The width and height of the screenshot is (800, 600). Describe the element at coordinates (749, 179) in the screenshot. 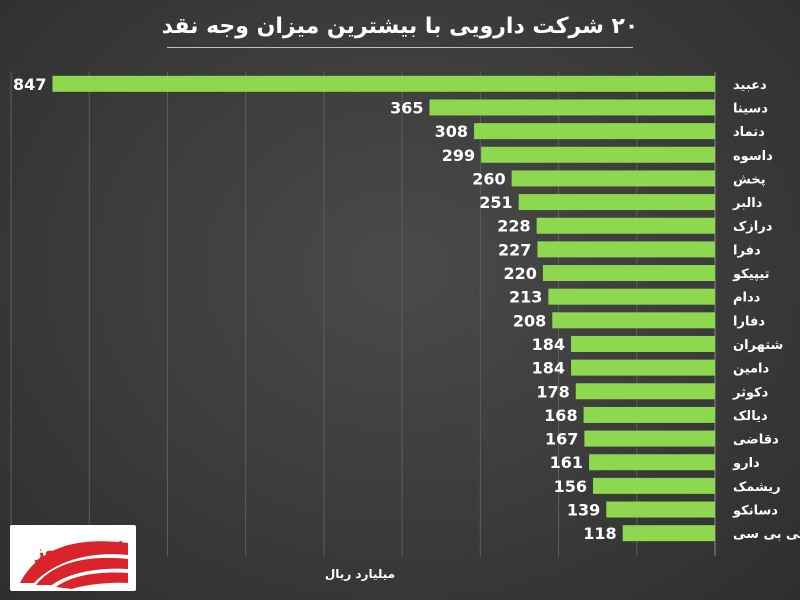

I see `category-label: پخش` at that location.